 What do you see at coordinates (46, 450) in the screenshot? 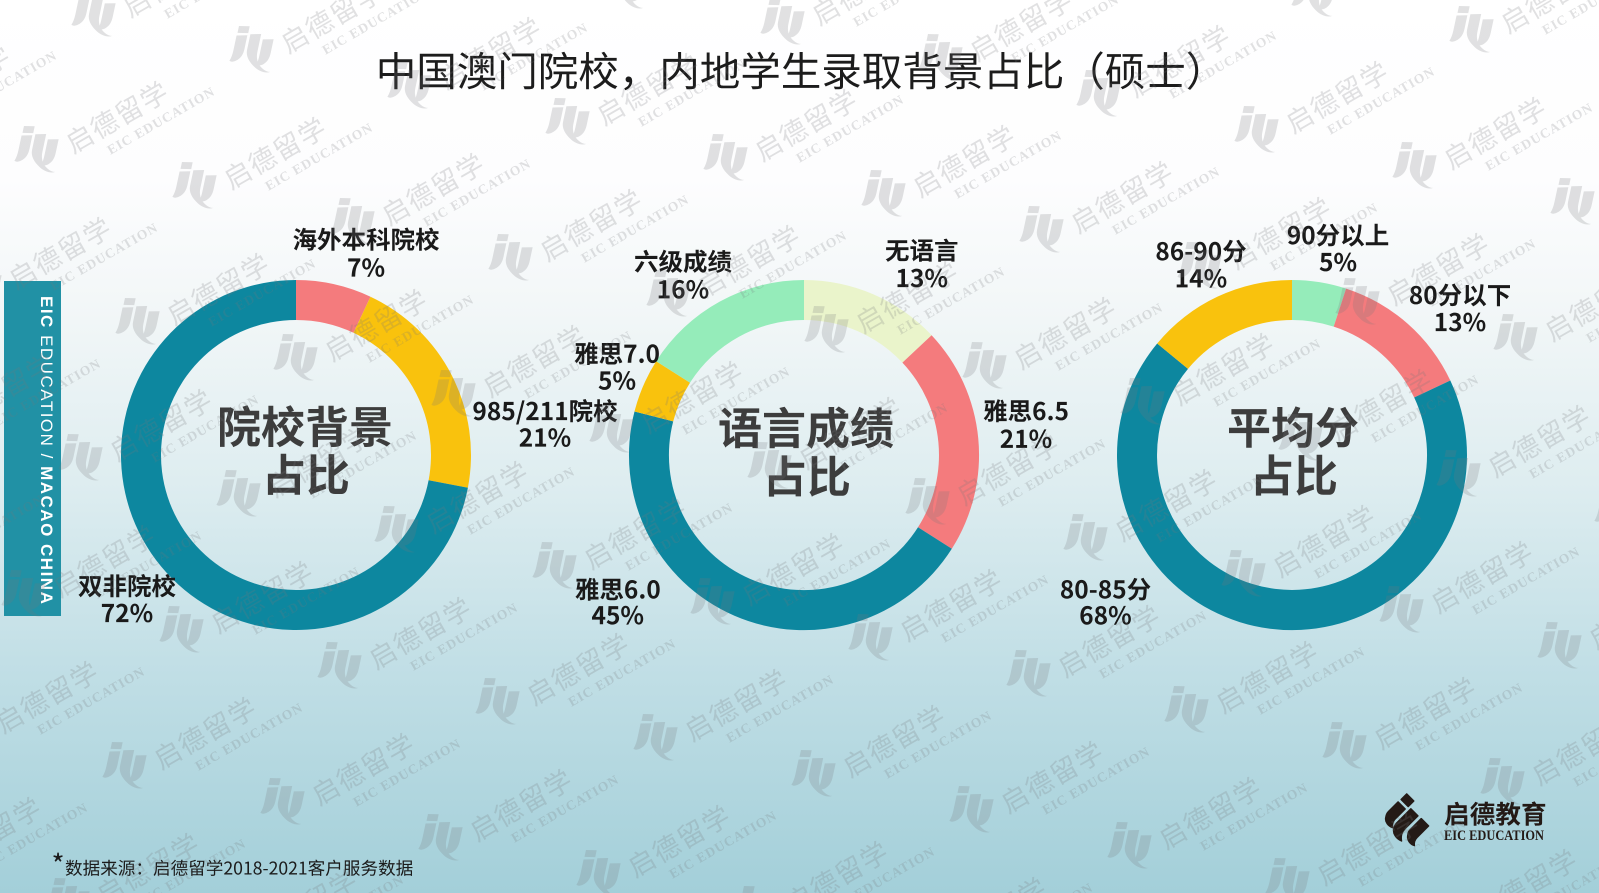
I see `svg-text: EIC EDUCATION / MACAO CHINA` at bounding box center [46, 450].